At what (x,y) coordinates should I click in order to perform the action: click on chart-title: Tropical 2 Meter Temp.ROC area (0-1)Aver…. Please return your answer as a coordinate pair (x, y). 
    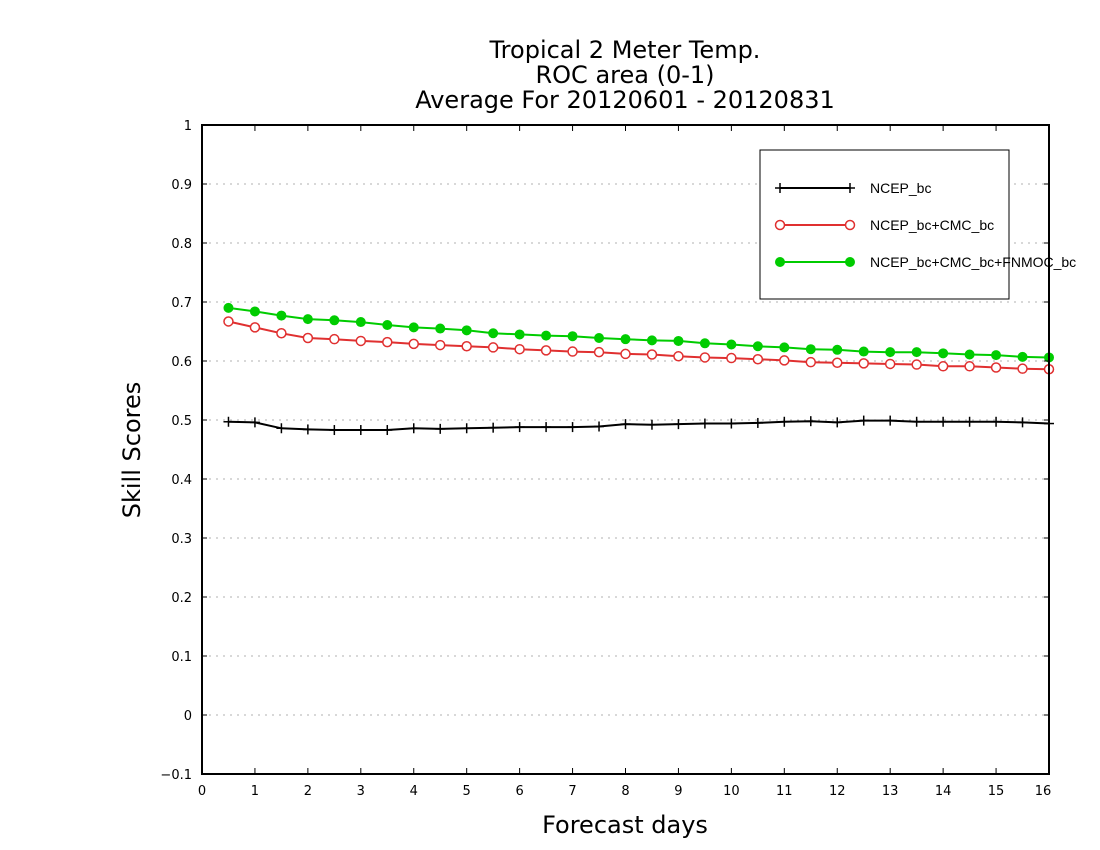
    Looking at the image, I should click on (625, 75).